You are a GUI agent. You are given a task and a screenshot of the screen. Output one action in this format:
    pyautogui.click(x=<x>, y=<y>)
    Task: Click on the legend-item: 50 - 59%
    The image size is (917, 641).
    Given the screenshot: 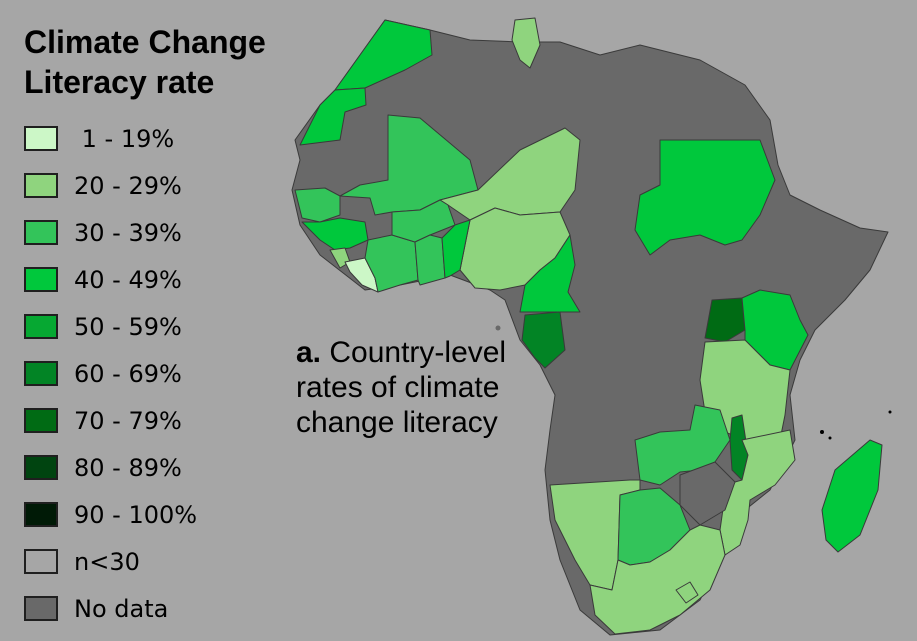 What is the action you would take?
    pyautogui.click(x=110, y=326)
    